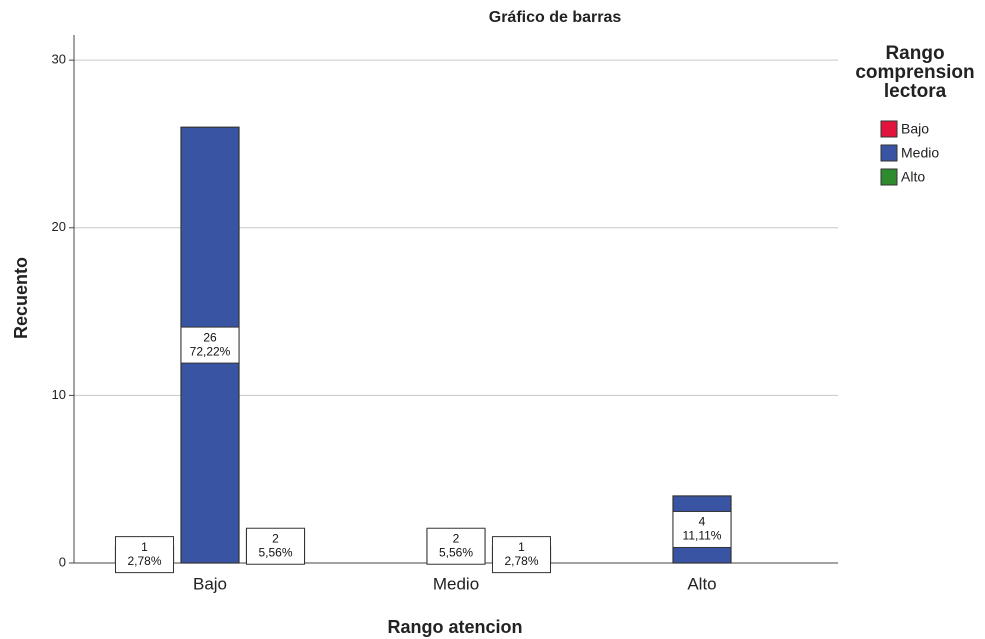 The width and height of the screenshot is (985, 639). What do you see at coordinates (915, 72) in the screenshot?
I see `legend-title: Rango comprension lectora` at bounding box center [915, 72].